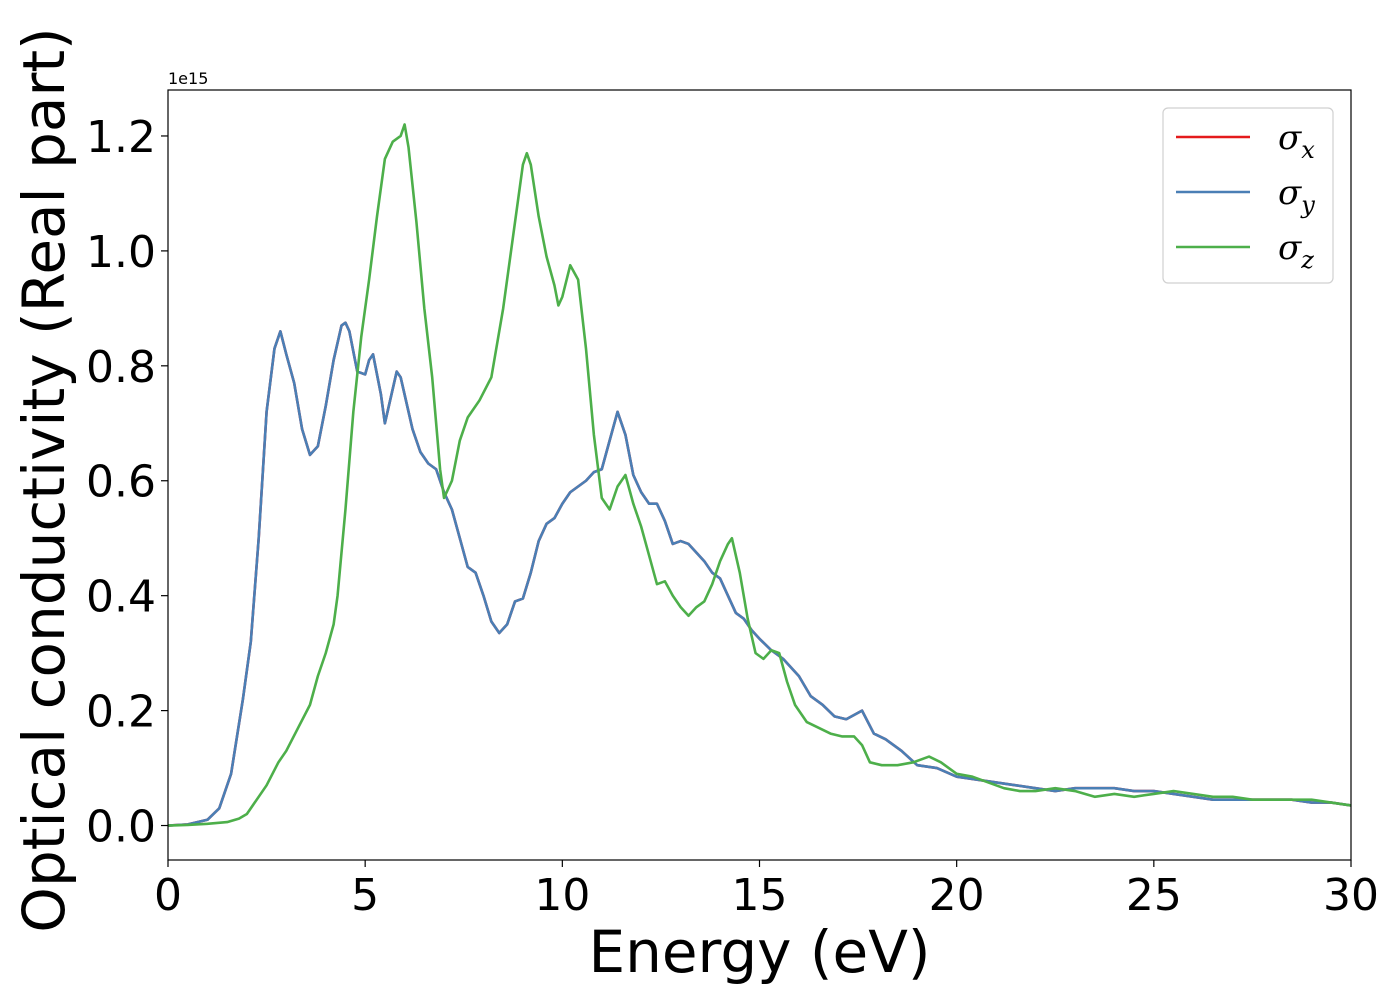  I want to click on y-tick-label: 0.8, so click(121, 367).